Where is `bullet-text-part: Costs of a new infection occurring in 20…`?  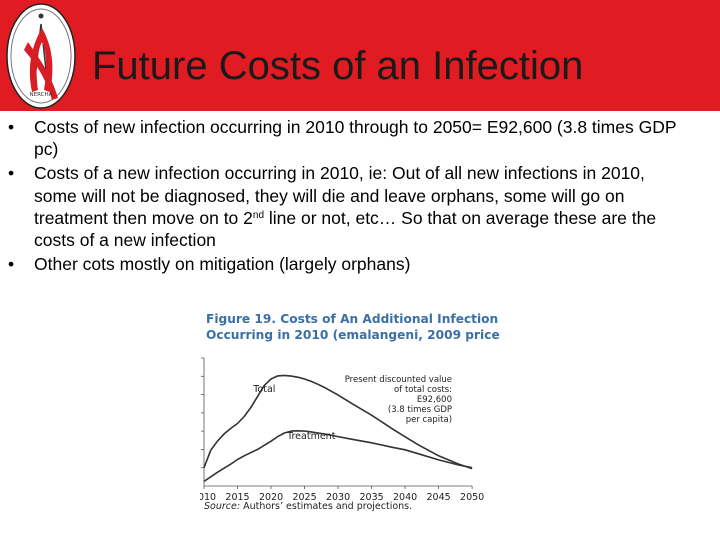
bullet-text-part: Costs of a new infection occurring in 20… is located at coordinates (339, 195).